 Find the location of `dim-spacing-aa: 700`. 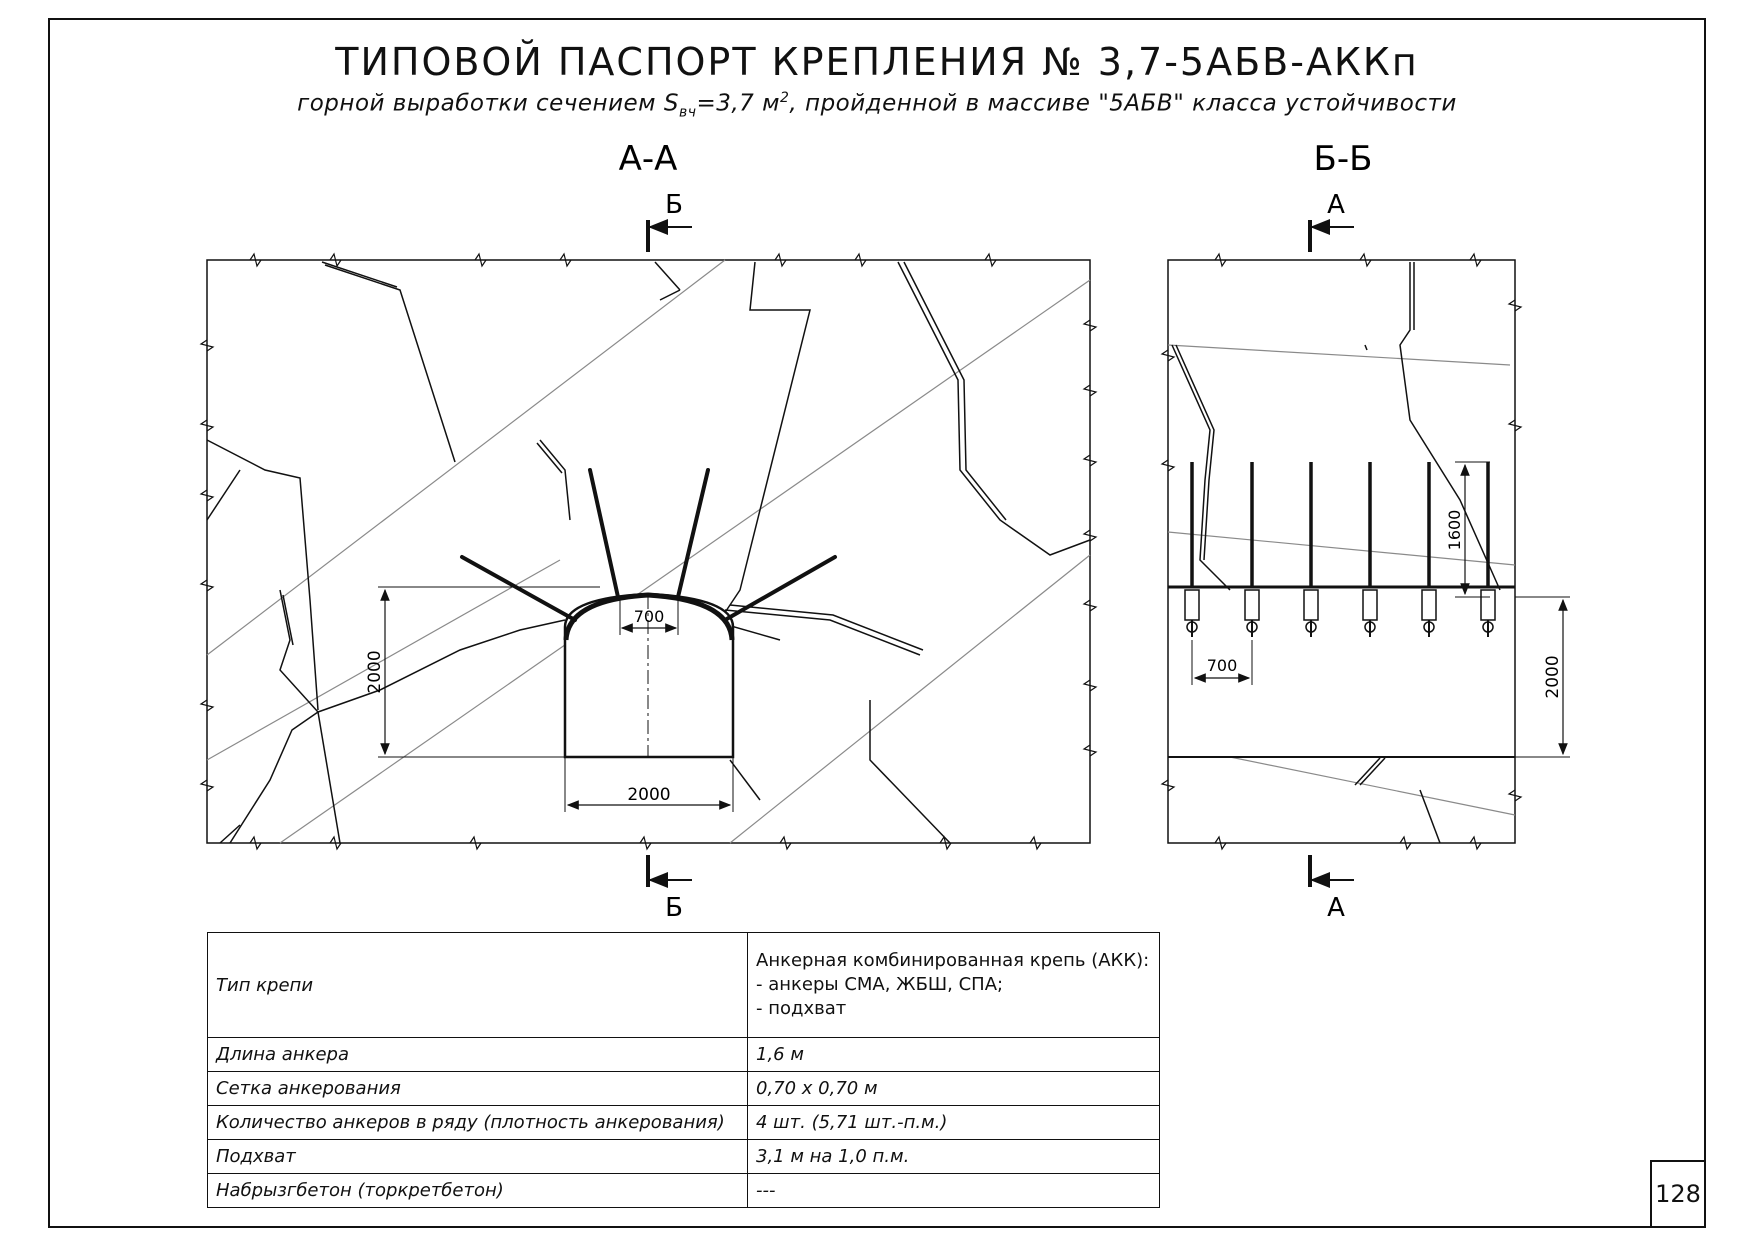

dim-spacing-aa: 700 is located at coordinates (649, 616).